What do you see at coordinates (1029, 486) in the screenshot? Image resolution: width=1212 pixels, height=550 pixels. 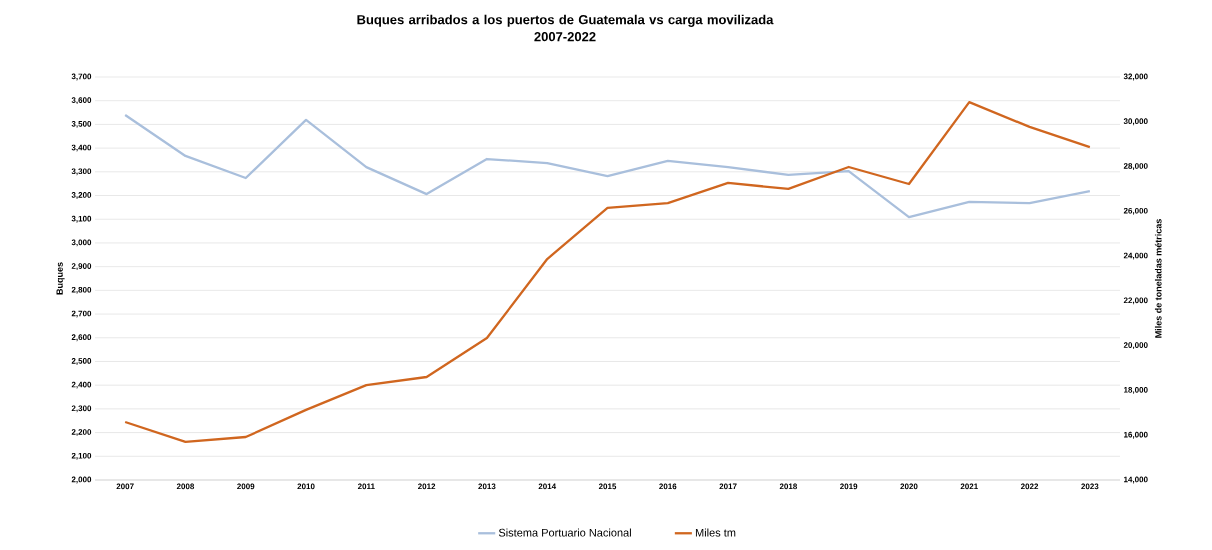 I see `x-tick-label: 2022` at bounding box center [1029, 486].